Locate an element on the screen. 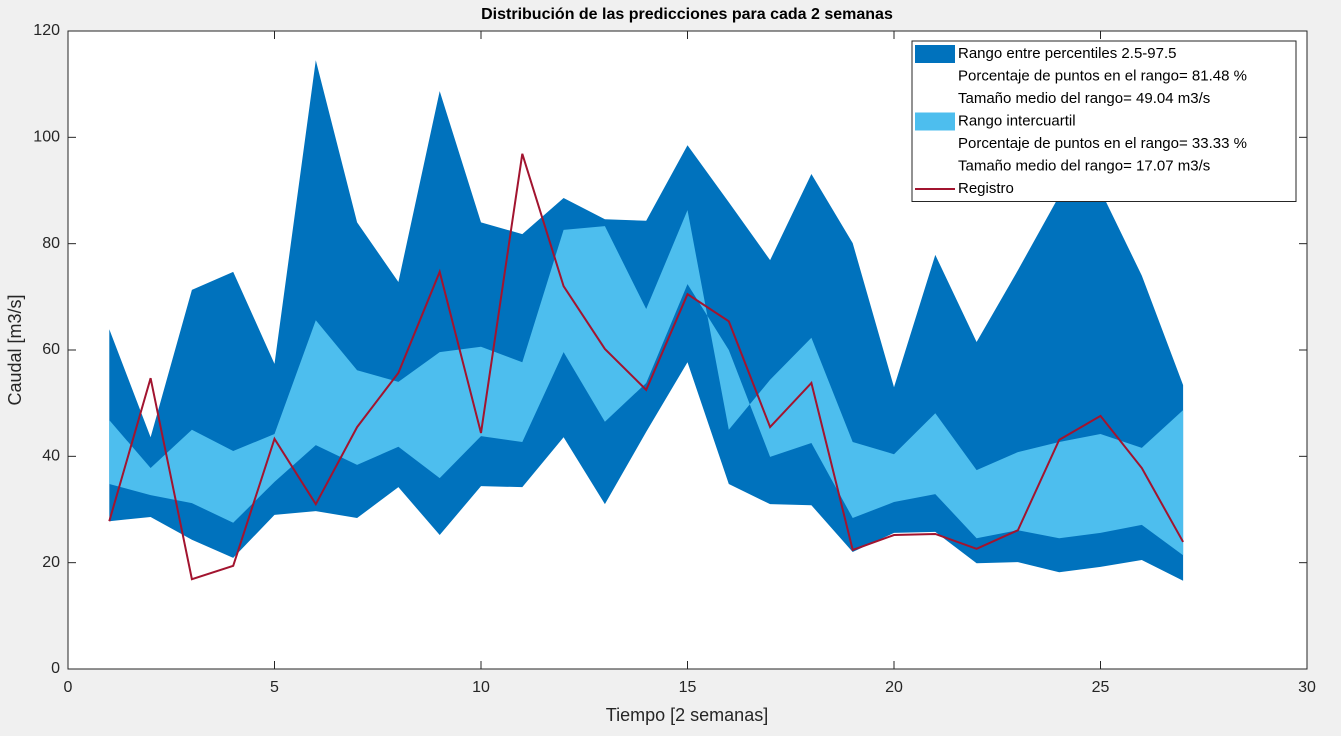  x-tick-label: 30 is located at coordinates (1307, 687).